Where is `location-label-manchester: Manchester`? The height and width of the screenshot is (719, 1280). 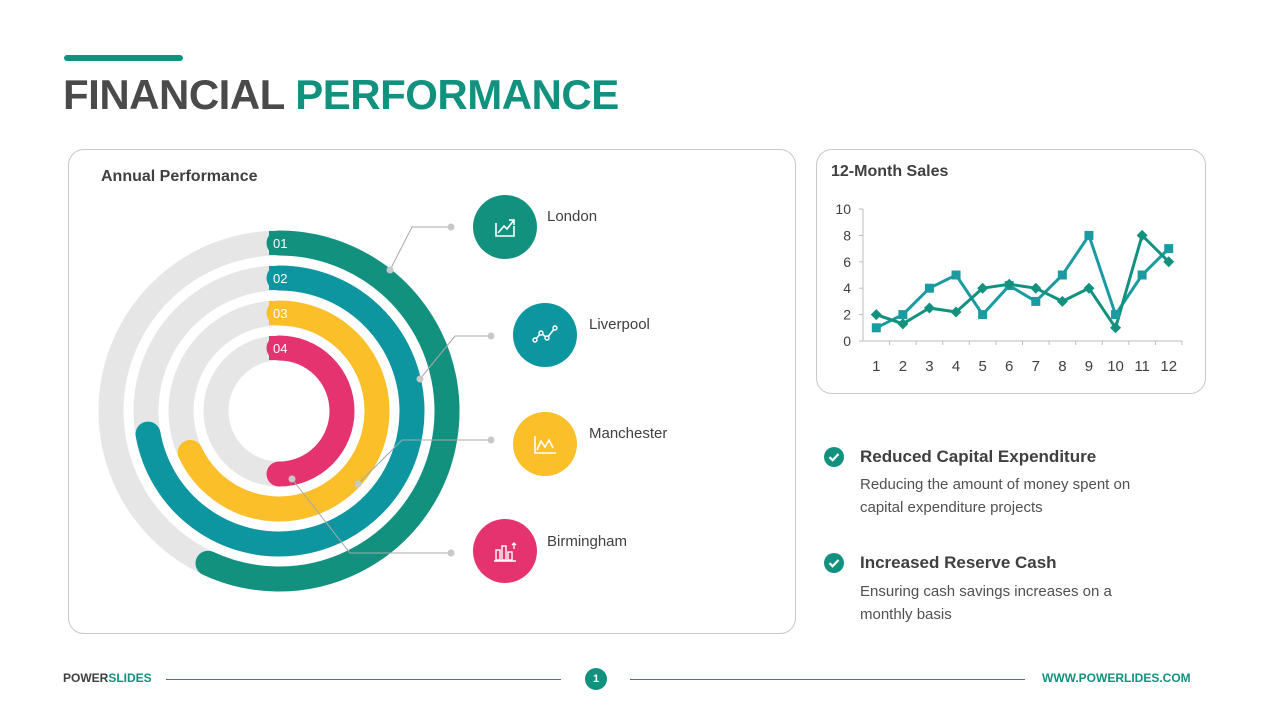
location-label-manchester: Manchester is located at coordinates (628, 433).